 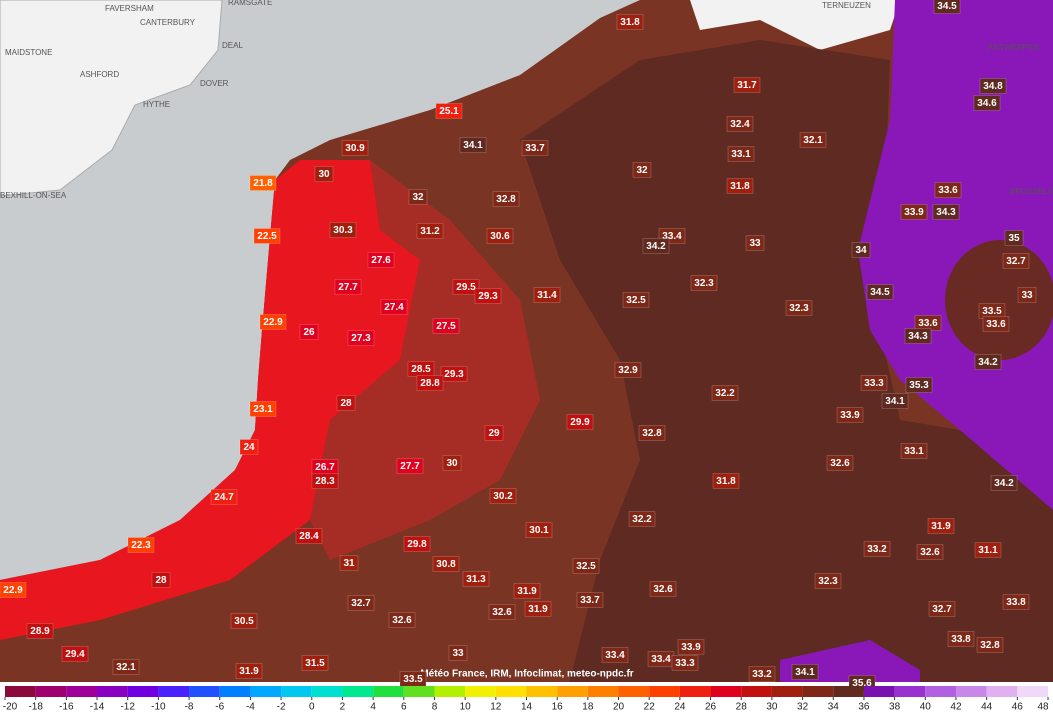 I want to click on station-value: 33.2, so click(x=762, y=674).